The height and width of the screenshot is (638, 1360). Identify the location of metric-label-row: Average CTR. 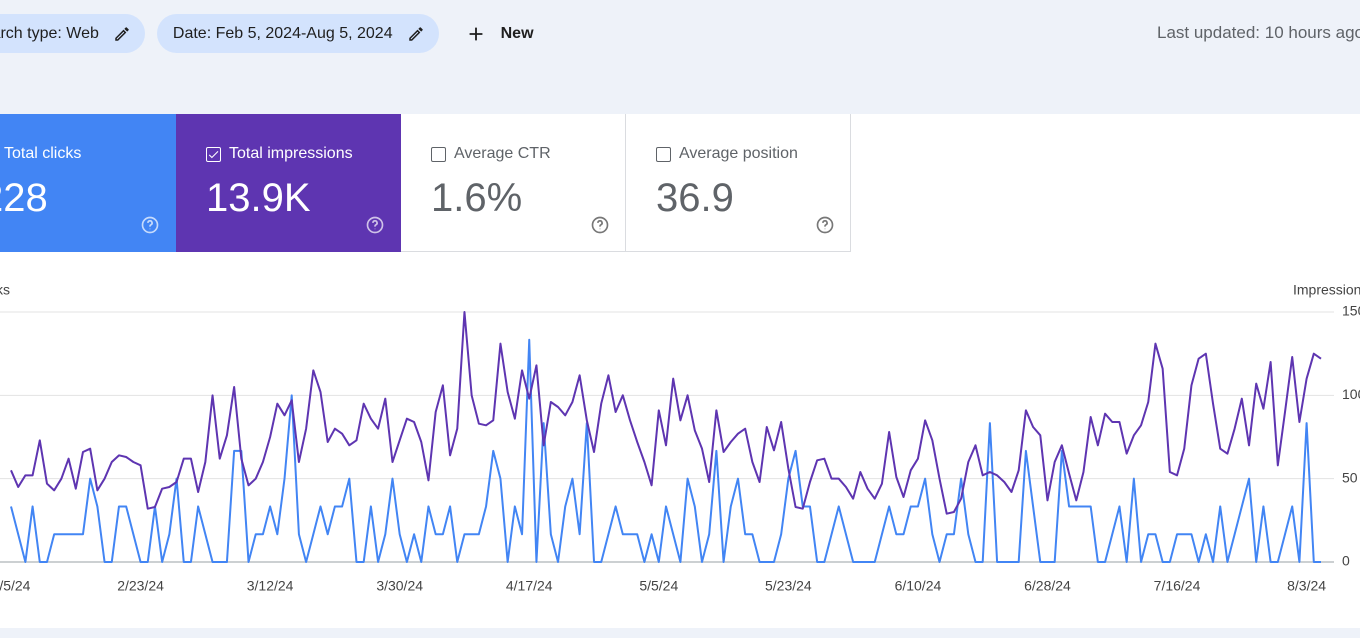
(491, 154).